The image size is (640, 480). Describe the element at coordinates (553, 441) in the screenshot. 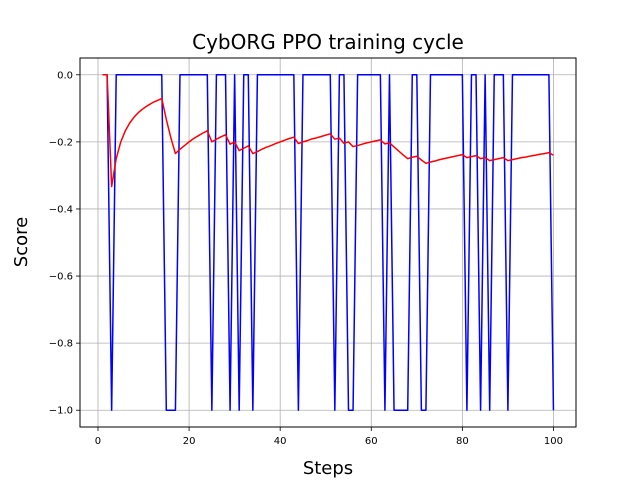

I see `x-tick-label: 100` at that location.